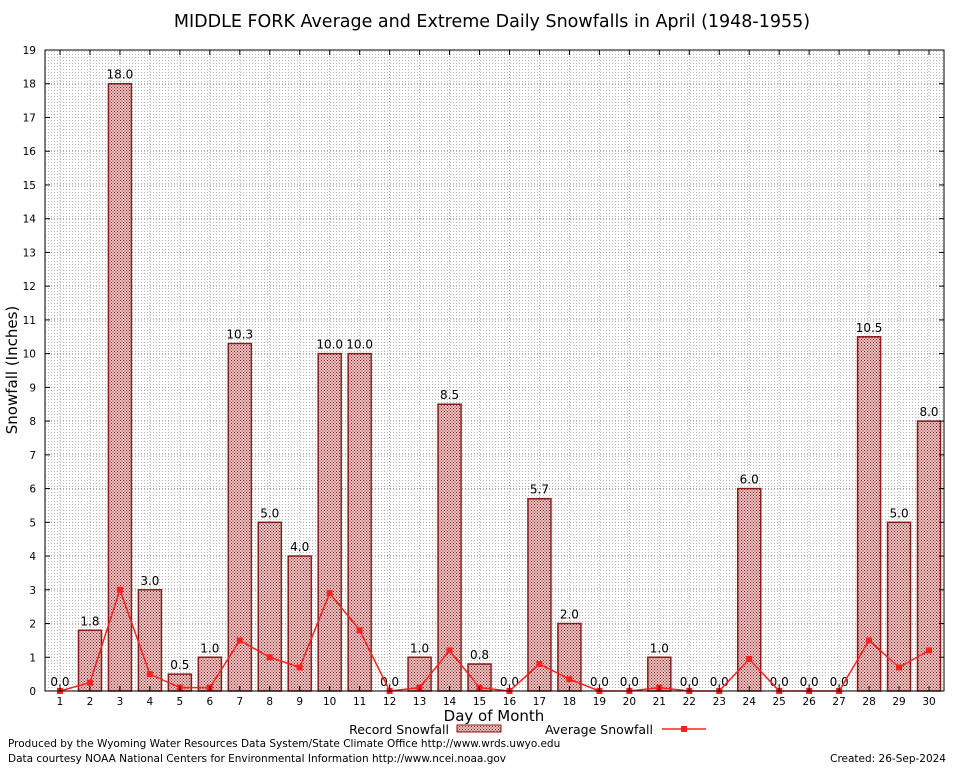 The height and width of the screenshot is (768, 954). I want to click on bar-label-day-29: 5.0, so click(899, 513).